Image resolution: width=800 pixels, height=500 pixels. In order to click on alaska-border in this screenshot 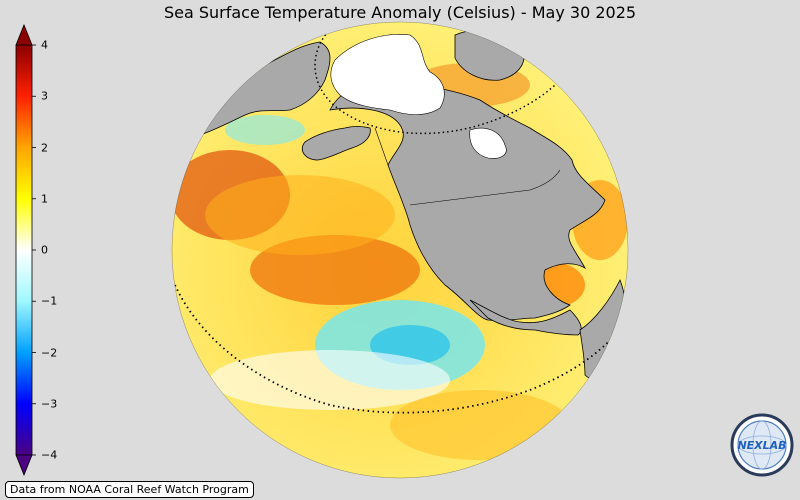, I will do `click(381, 146)`.